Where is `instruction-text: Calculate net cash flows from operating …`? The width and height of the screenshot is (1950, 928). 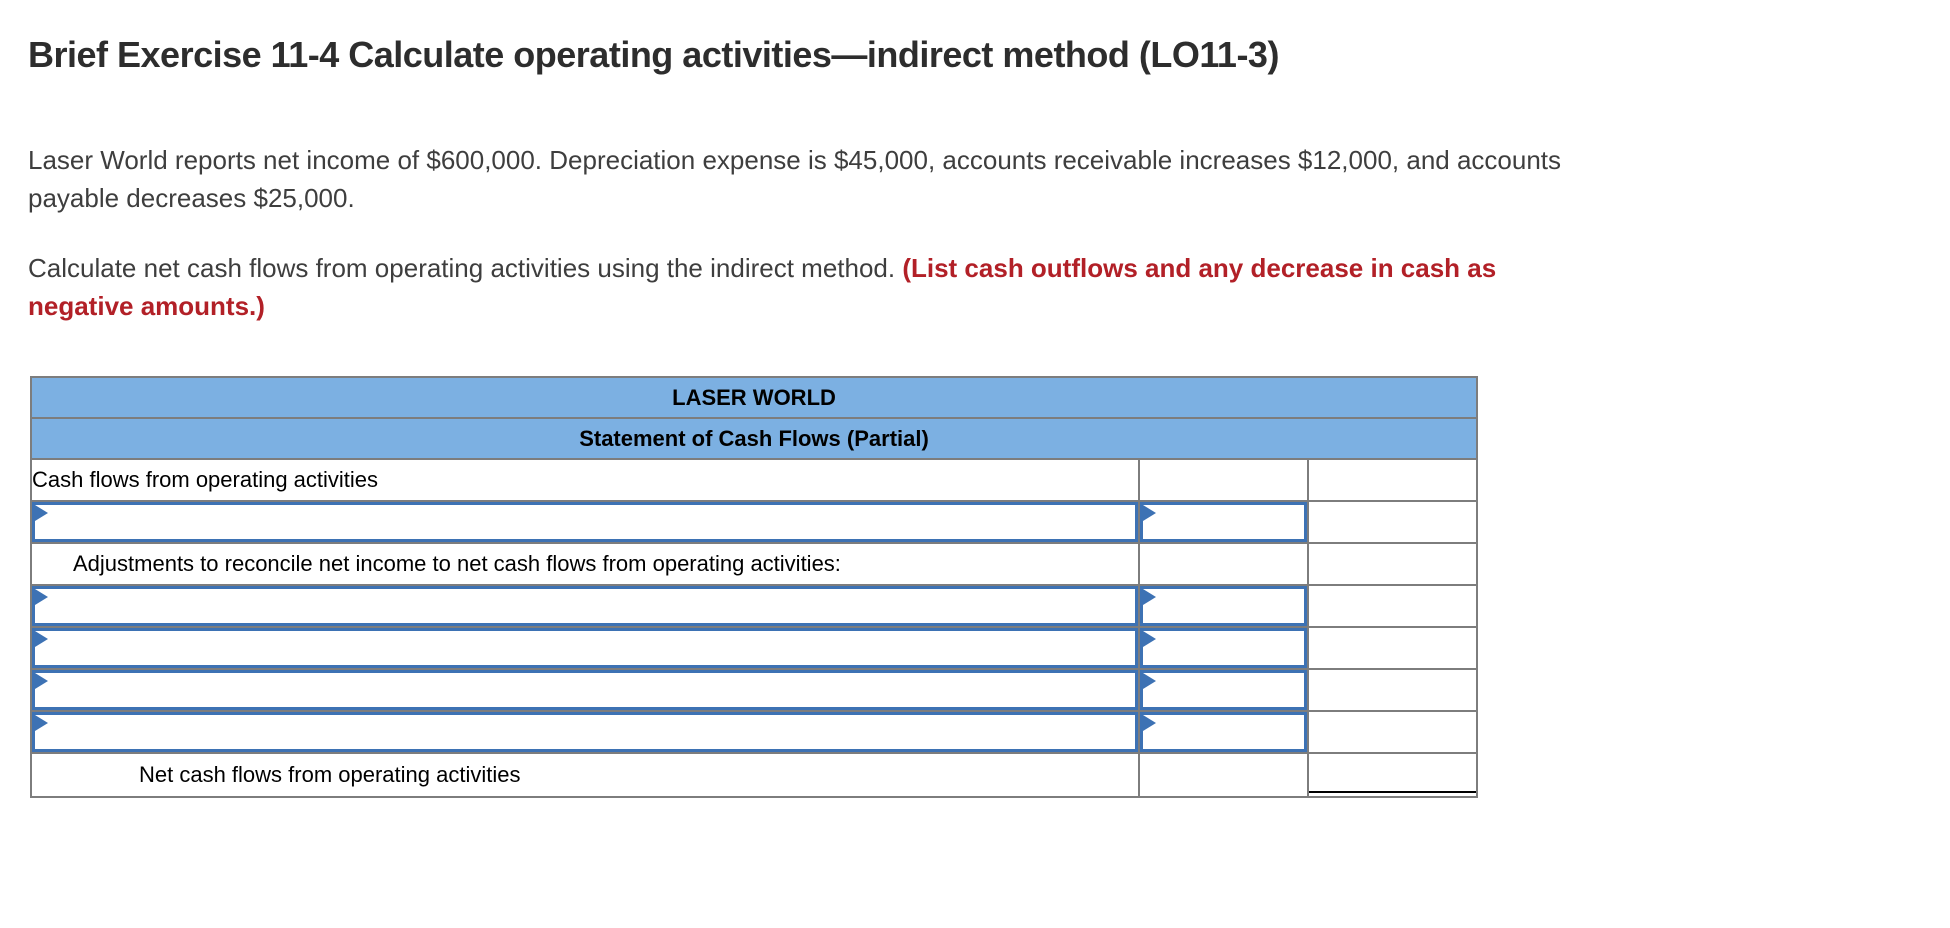 instruction-text: Calculate net cash flows from operating … is located at coordinates (762, 287).